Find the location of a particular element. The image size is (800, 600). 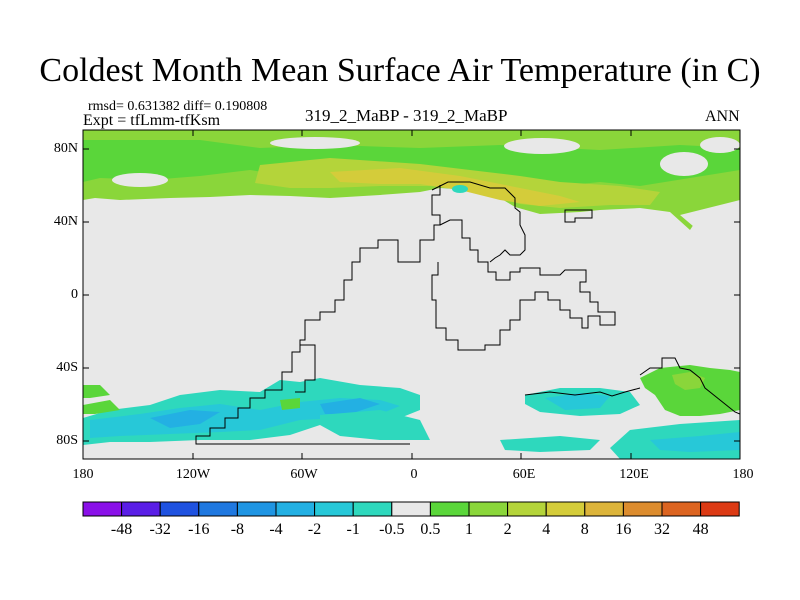

colorbar-label: -8 is located at coordinates (237, 529).